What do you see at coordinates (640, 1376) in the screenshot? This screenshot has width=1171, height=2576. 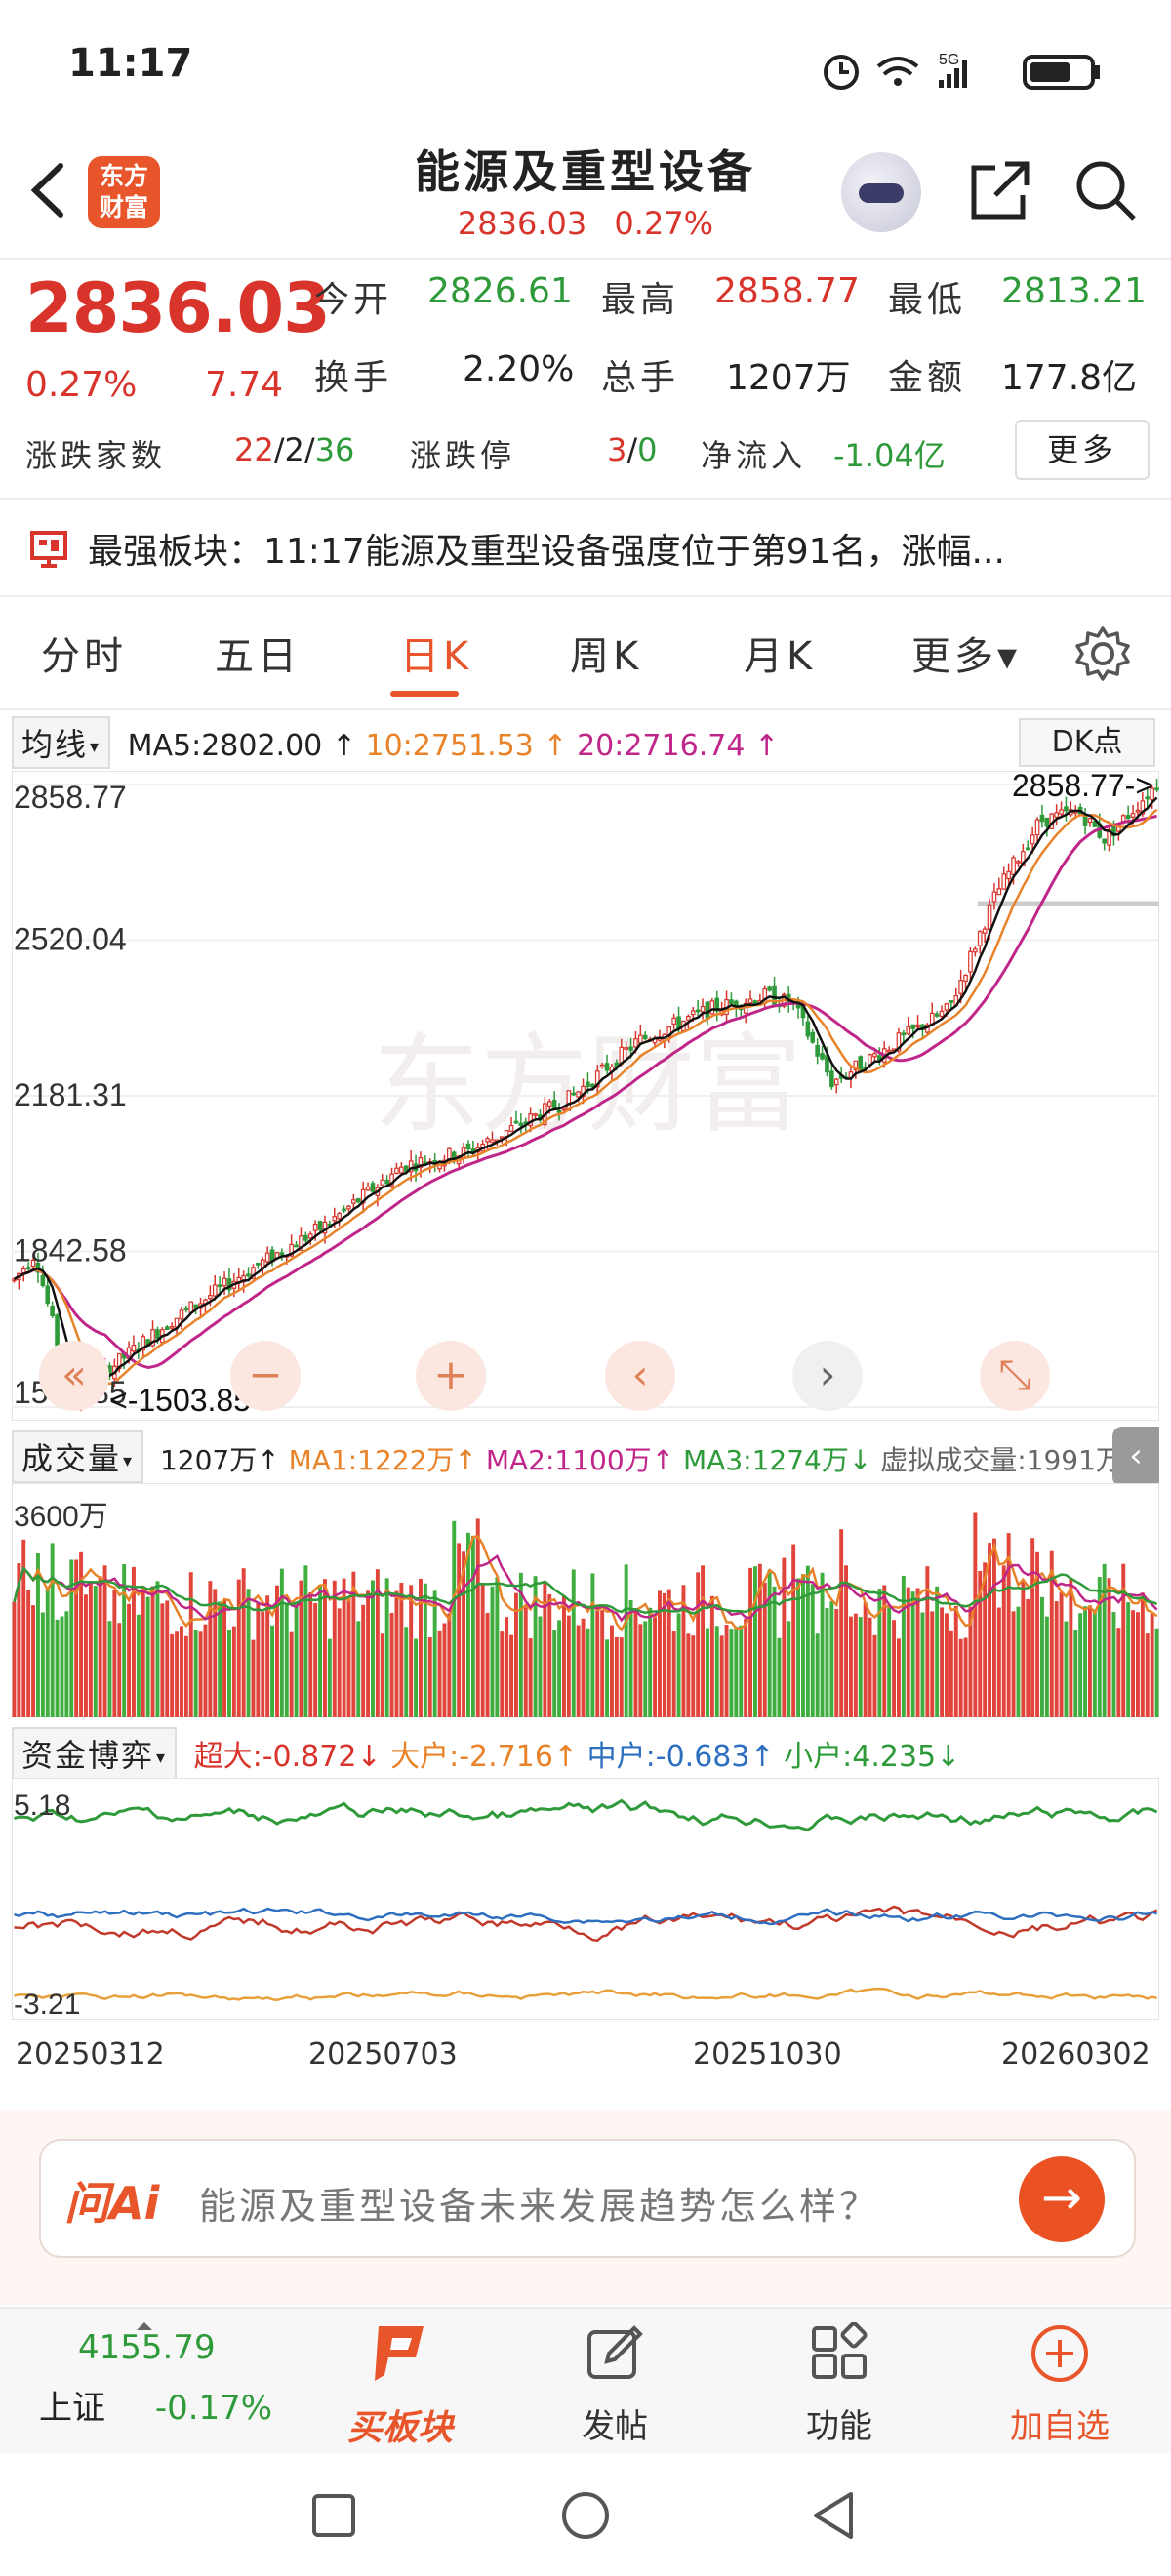 I see `scroll-left-button: ‹` at bounding box center [640, 1376].